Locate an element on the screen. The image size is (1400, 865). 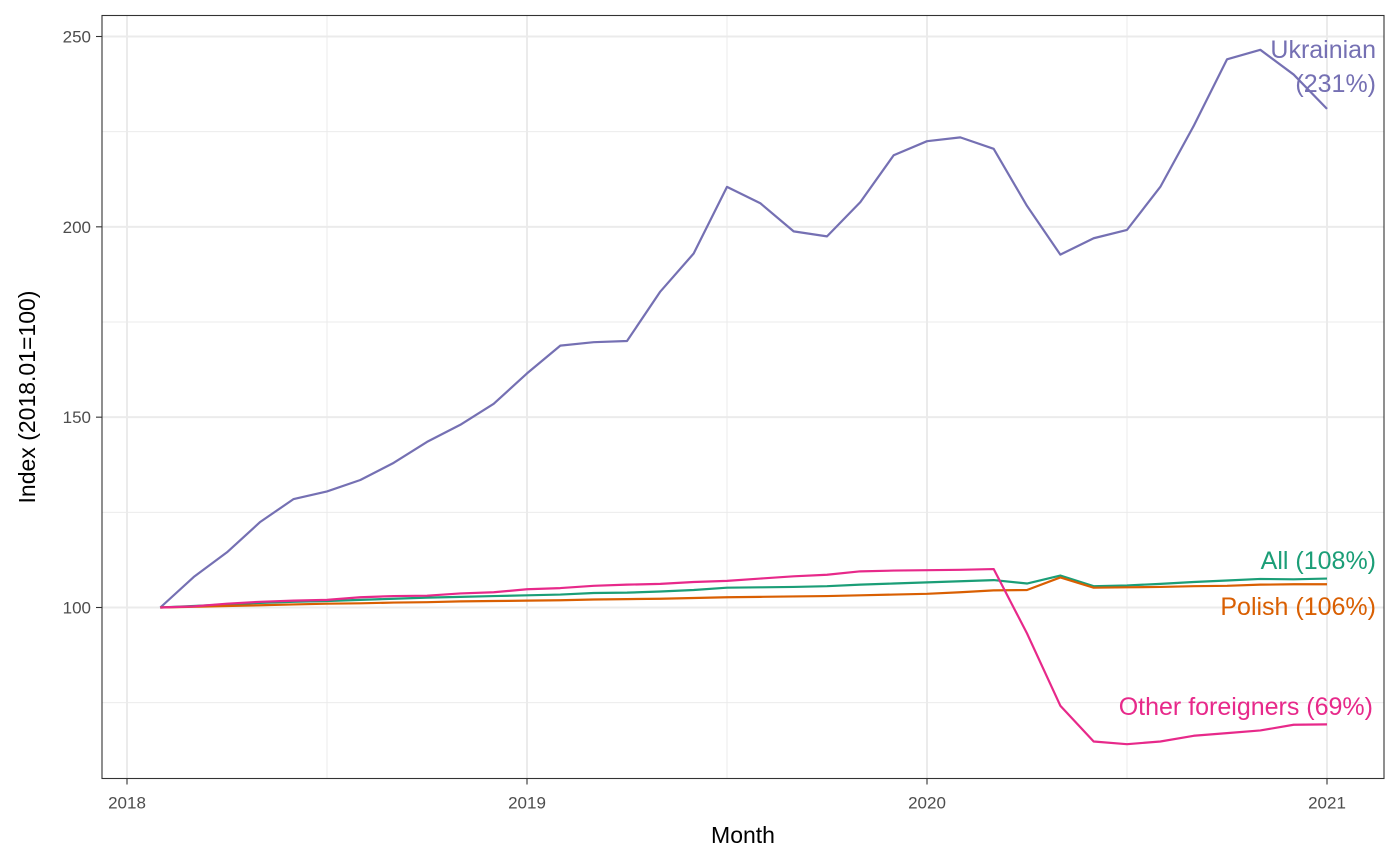
y-tick-label: 150 is located at coordinates (77, 417).